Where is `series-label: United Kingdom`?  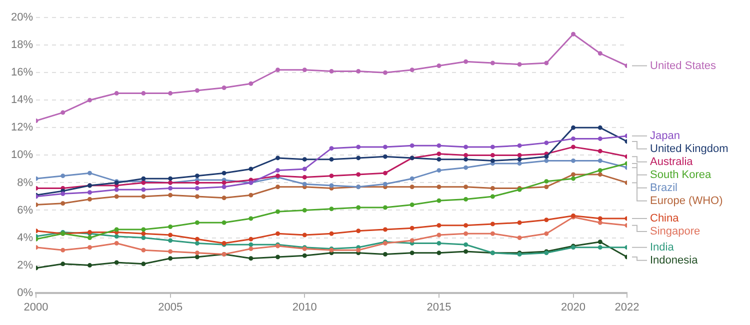 series-label: United Kingdom is located at coordinates (689, 148).